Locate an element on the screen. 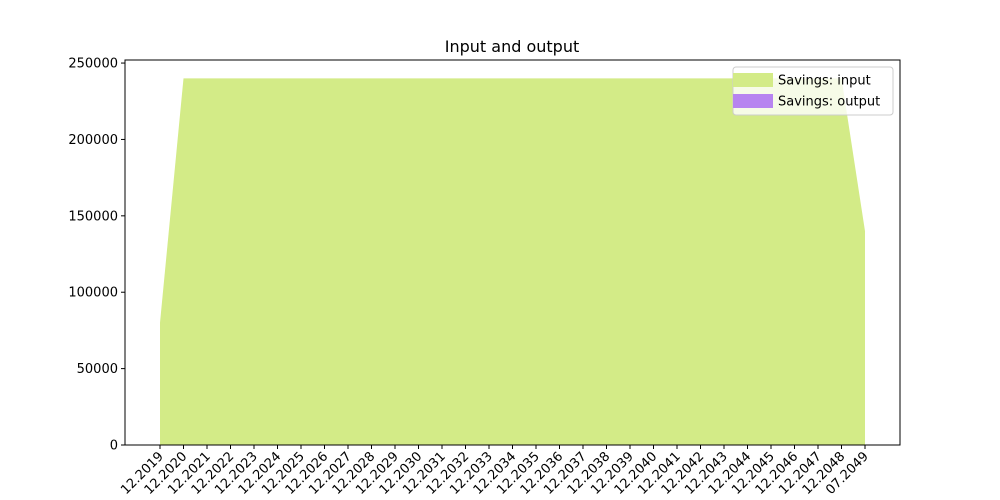 The height and width of the screenshot is (500, 1000). y-tick-label: 200000 is located at coordinates (93, 140).